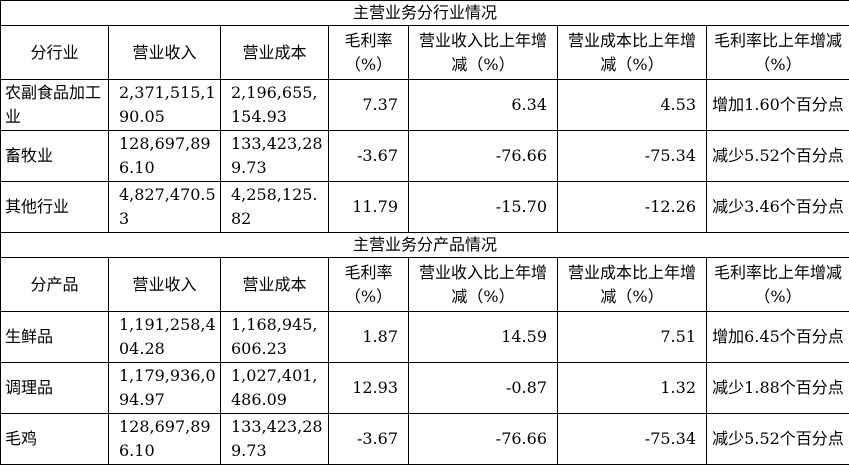  What do you see at coordinates (54, 439) in the screenshot?
I see `data-cell: 毛鸡` at bounding box center [54, 439].